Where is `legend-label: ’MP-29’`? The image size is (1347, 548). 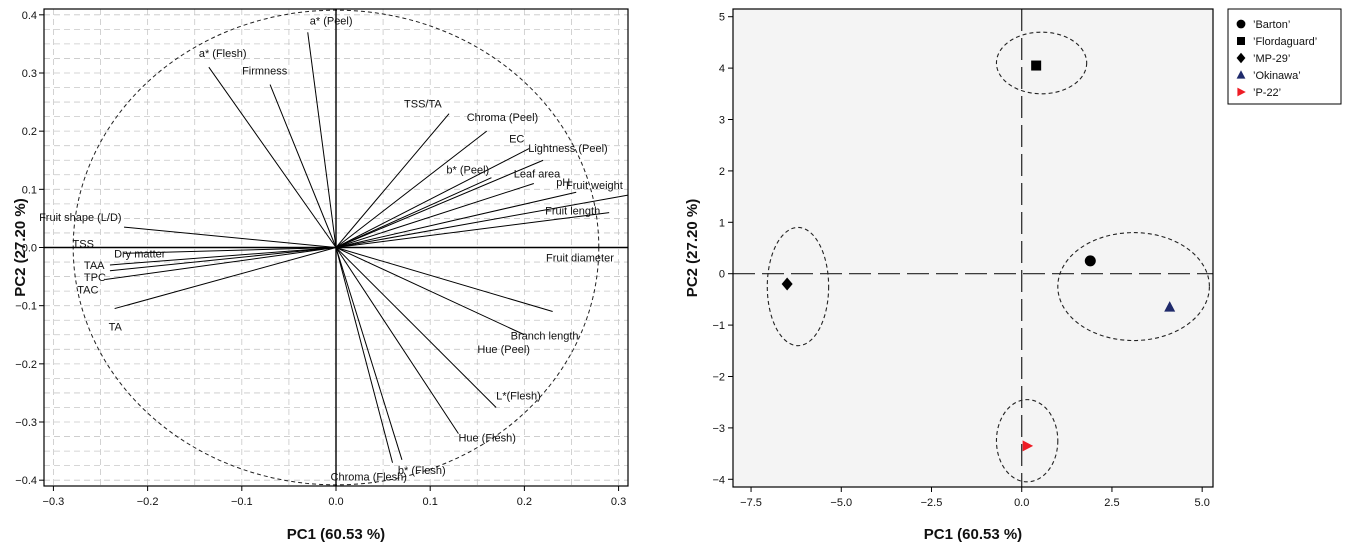 legend-label: ’MP-29’ is located at coordinates (1271, 59).